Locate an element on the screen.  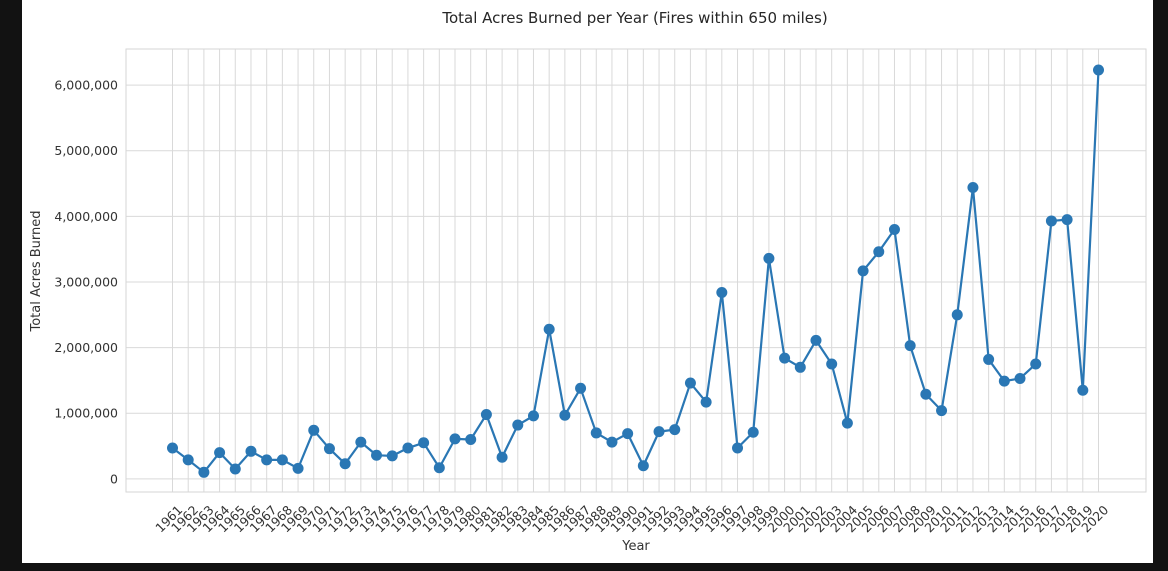
y-tick-label: 4,000,000 is located at coordinates (86, 216).